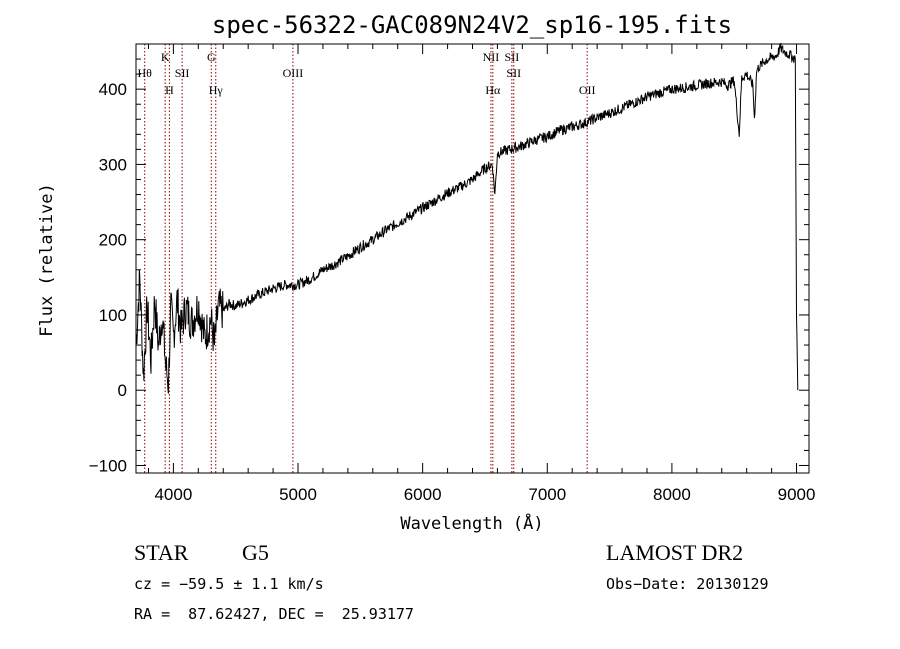 The image size is (900, 649). I want to click on y-axis-label: Flux (relative), so click(47, 260).